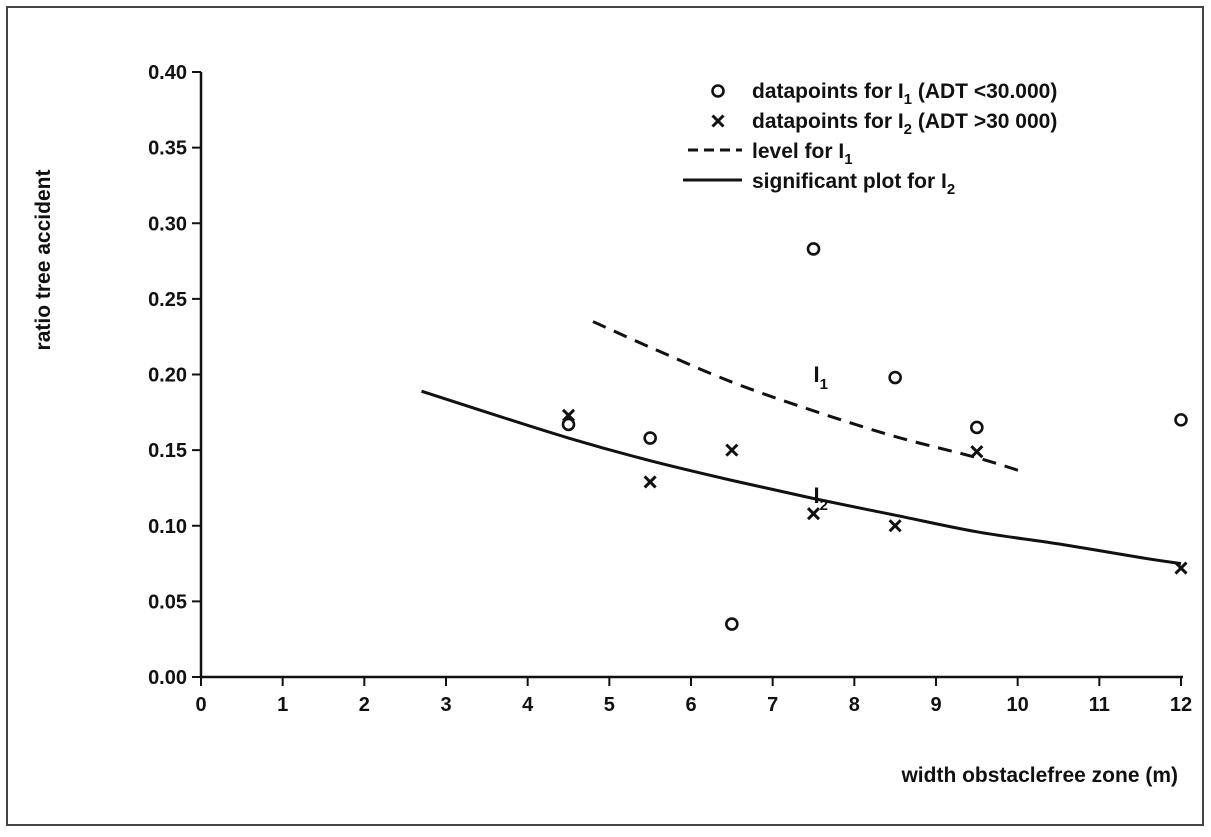  I want to click on curve-label: I1, so click(821, 377).